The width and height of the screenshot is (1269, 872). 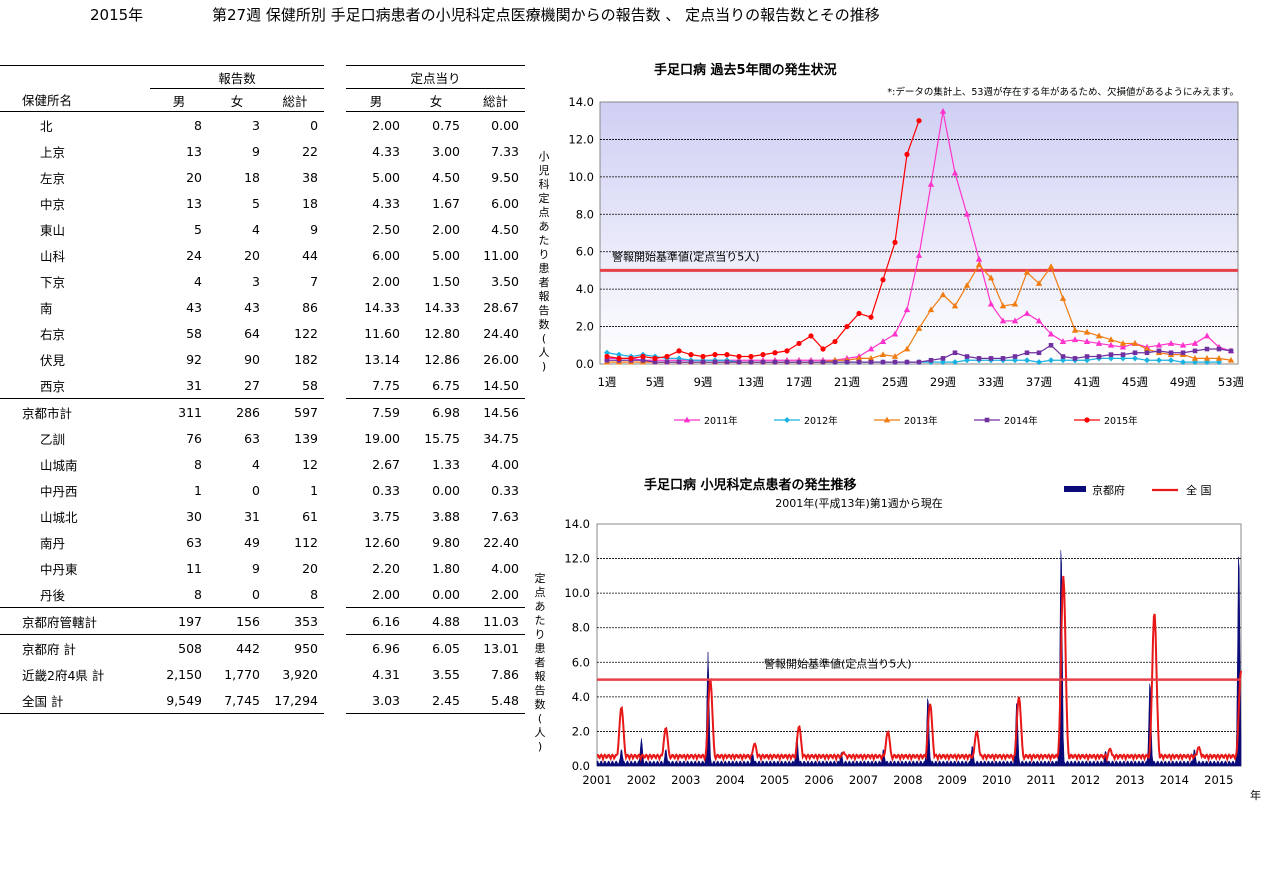 What do you see at coordinates (1075, 489) in the screenshot?
I see `chart2-legend-swatch-kyoto` at bounding box center [1075, 489].